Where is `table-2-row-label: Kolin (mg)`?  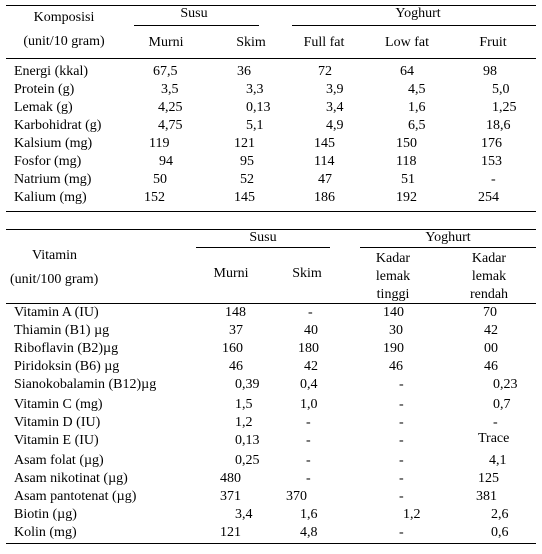
table-2-row-label: Kolin (mg) is located at coordinates (45, 532).